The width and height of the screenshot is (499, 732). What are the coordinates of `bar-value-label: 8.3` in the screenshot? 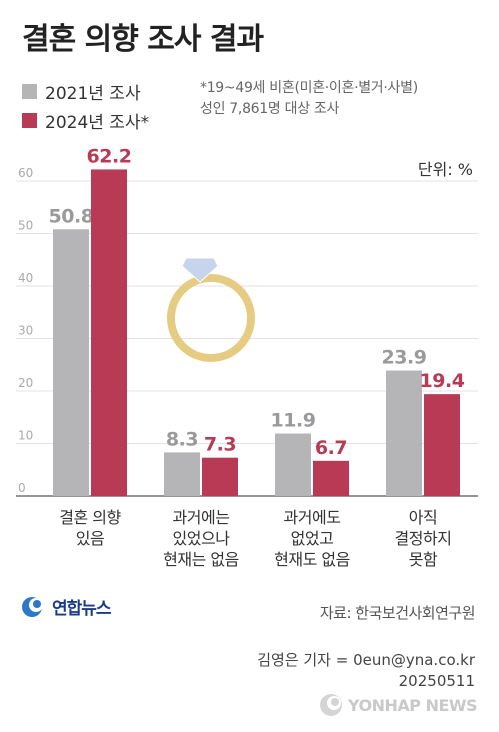 It's located at (182, 439).